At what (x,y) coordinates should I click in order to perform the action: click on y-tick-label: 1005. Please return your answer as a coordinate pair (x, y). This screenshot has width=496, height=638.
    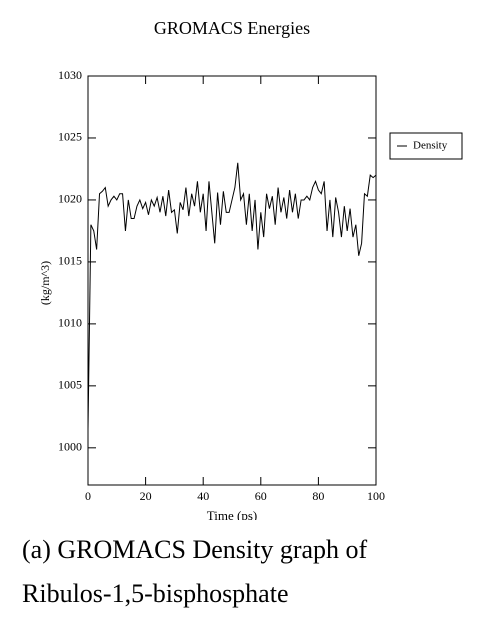
    Looking at the image, I should click on (70, 385).